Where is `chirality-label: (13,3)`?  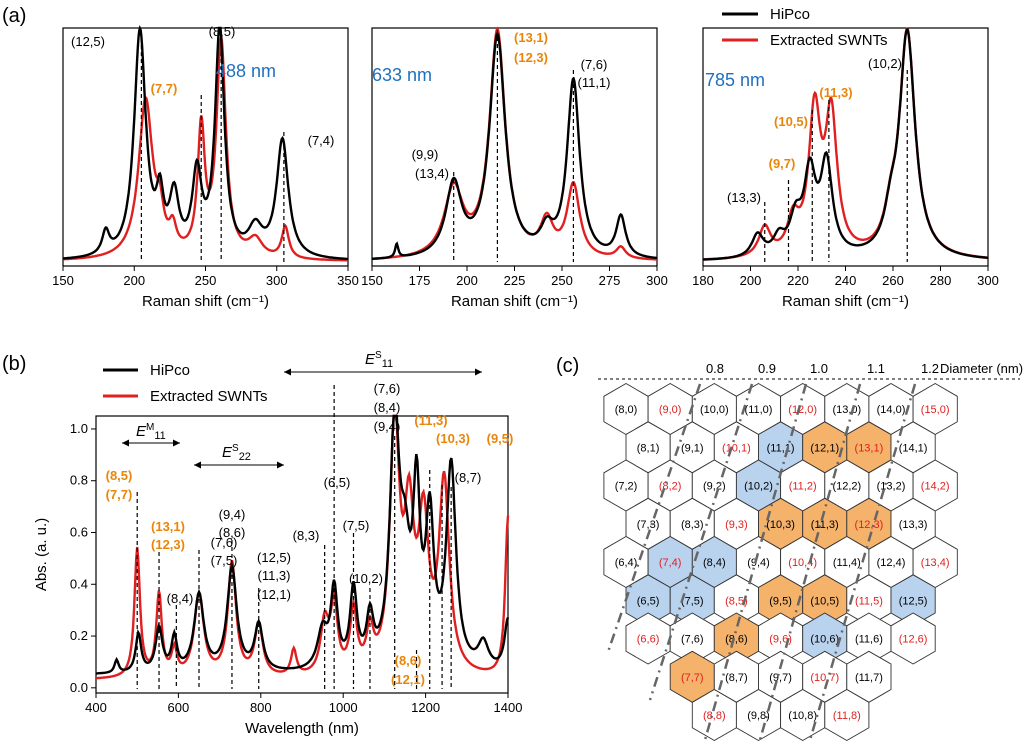 chirality-label: (13,3) is located at coordinates (913, 525).